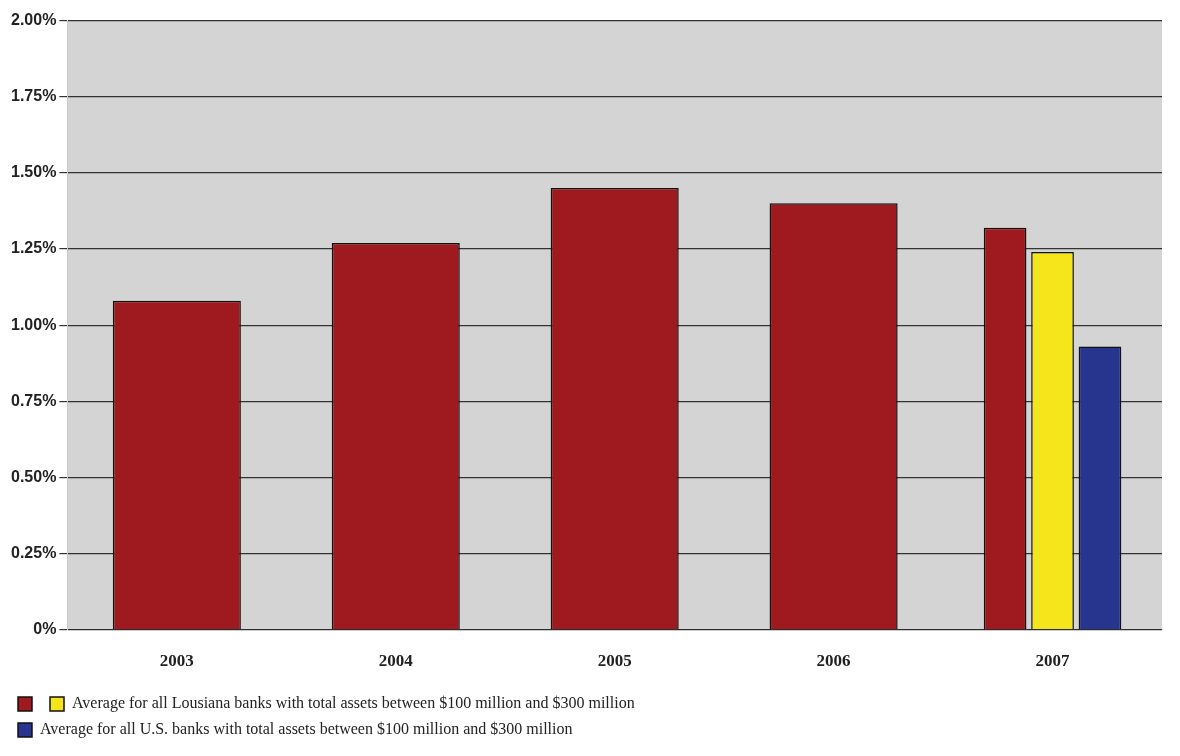  I want to click on y-tick-label: 1.25%, so click(33, 248).